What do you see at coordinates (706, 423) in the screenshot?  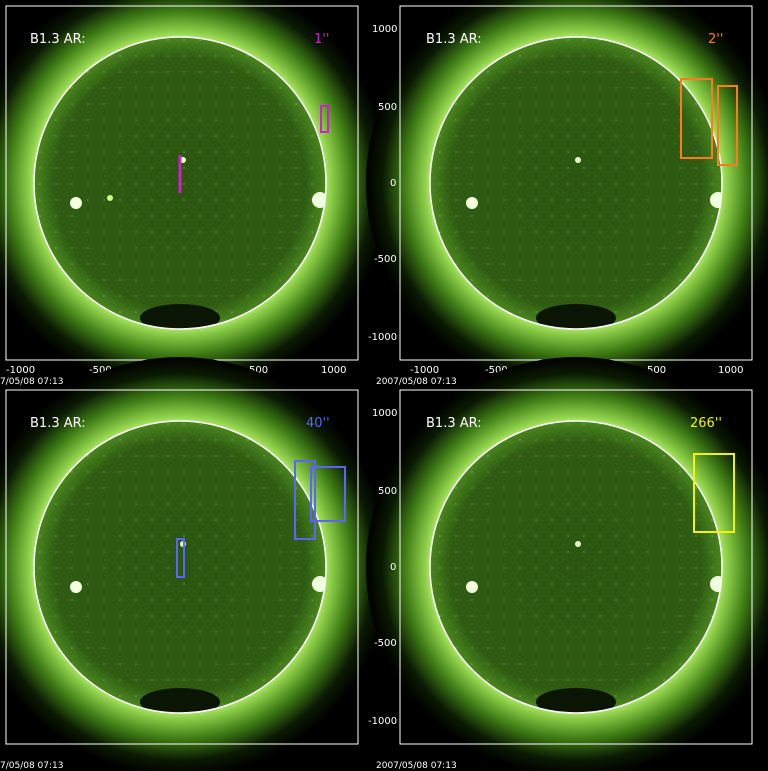 I see `scale-label: 266''` at bounding box center [706, 423].